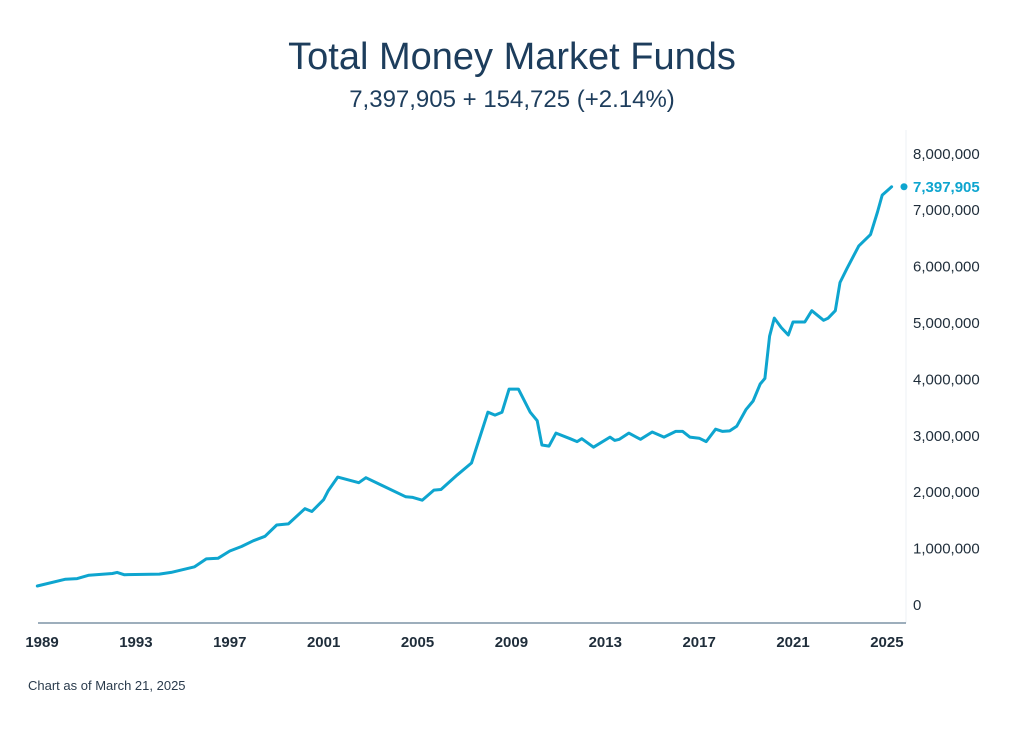 The image size is (1024, 729). I want to click on y-tick-label: 0, so click(917, 605).